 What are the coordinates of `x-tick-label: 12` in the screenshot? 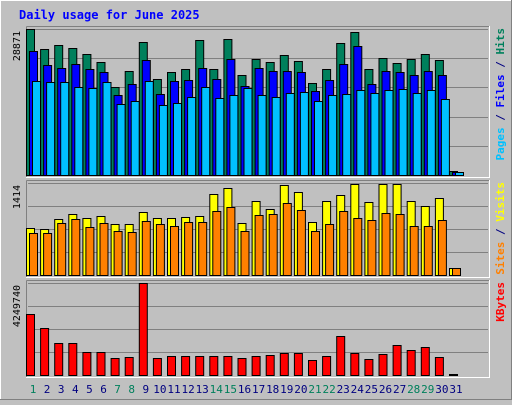 It's located at (187, 389).